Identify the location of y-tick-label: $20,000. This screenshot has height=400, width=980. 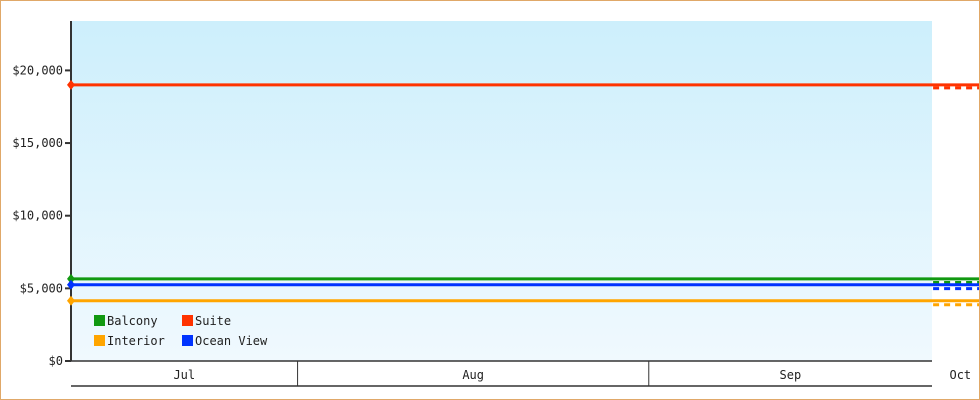
(37, 70).